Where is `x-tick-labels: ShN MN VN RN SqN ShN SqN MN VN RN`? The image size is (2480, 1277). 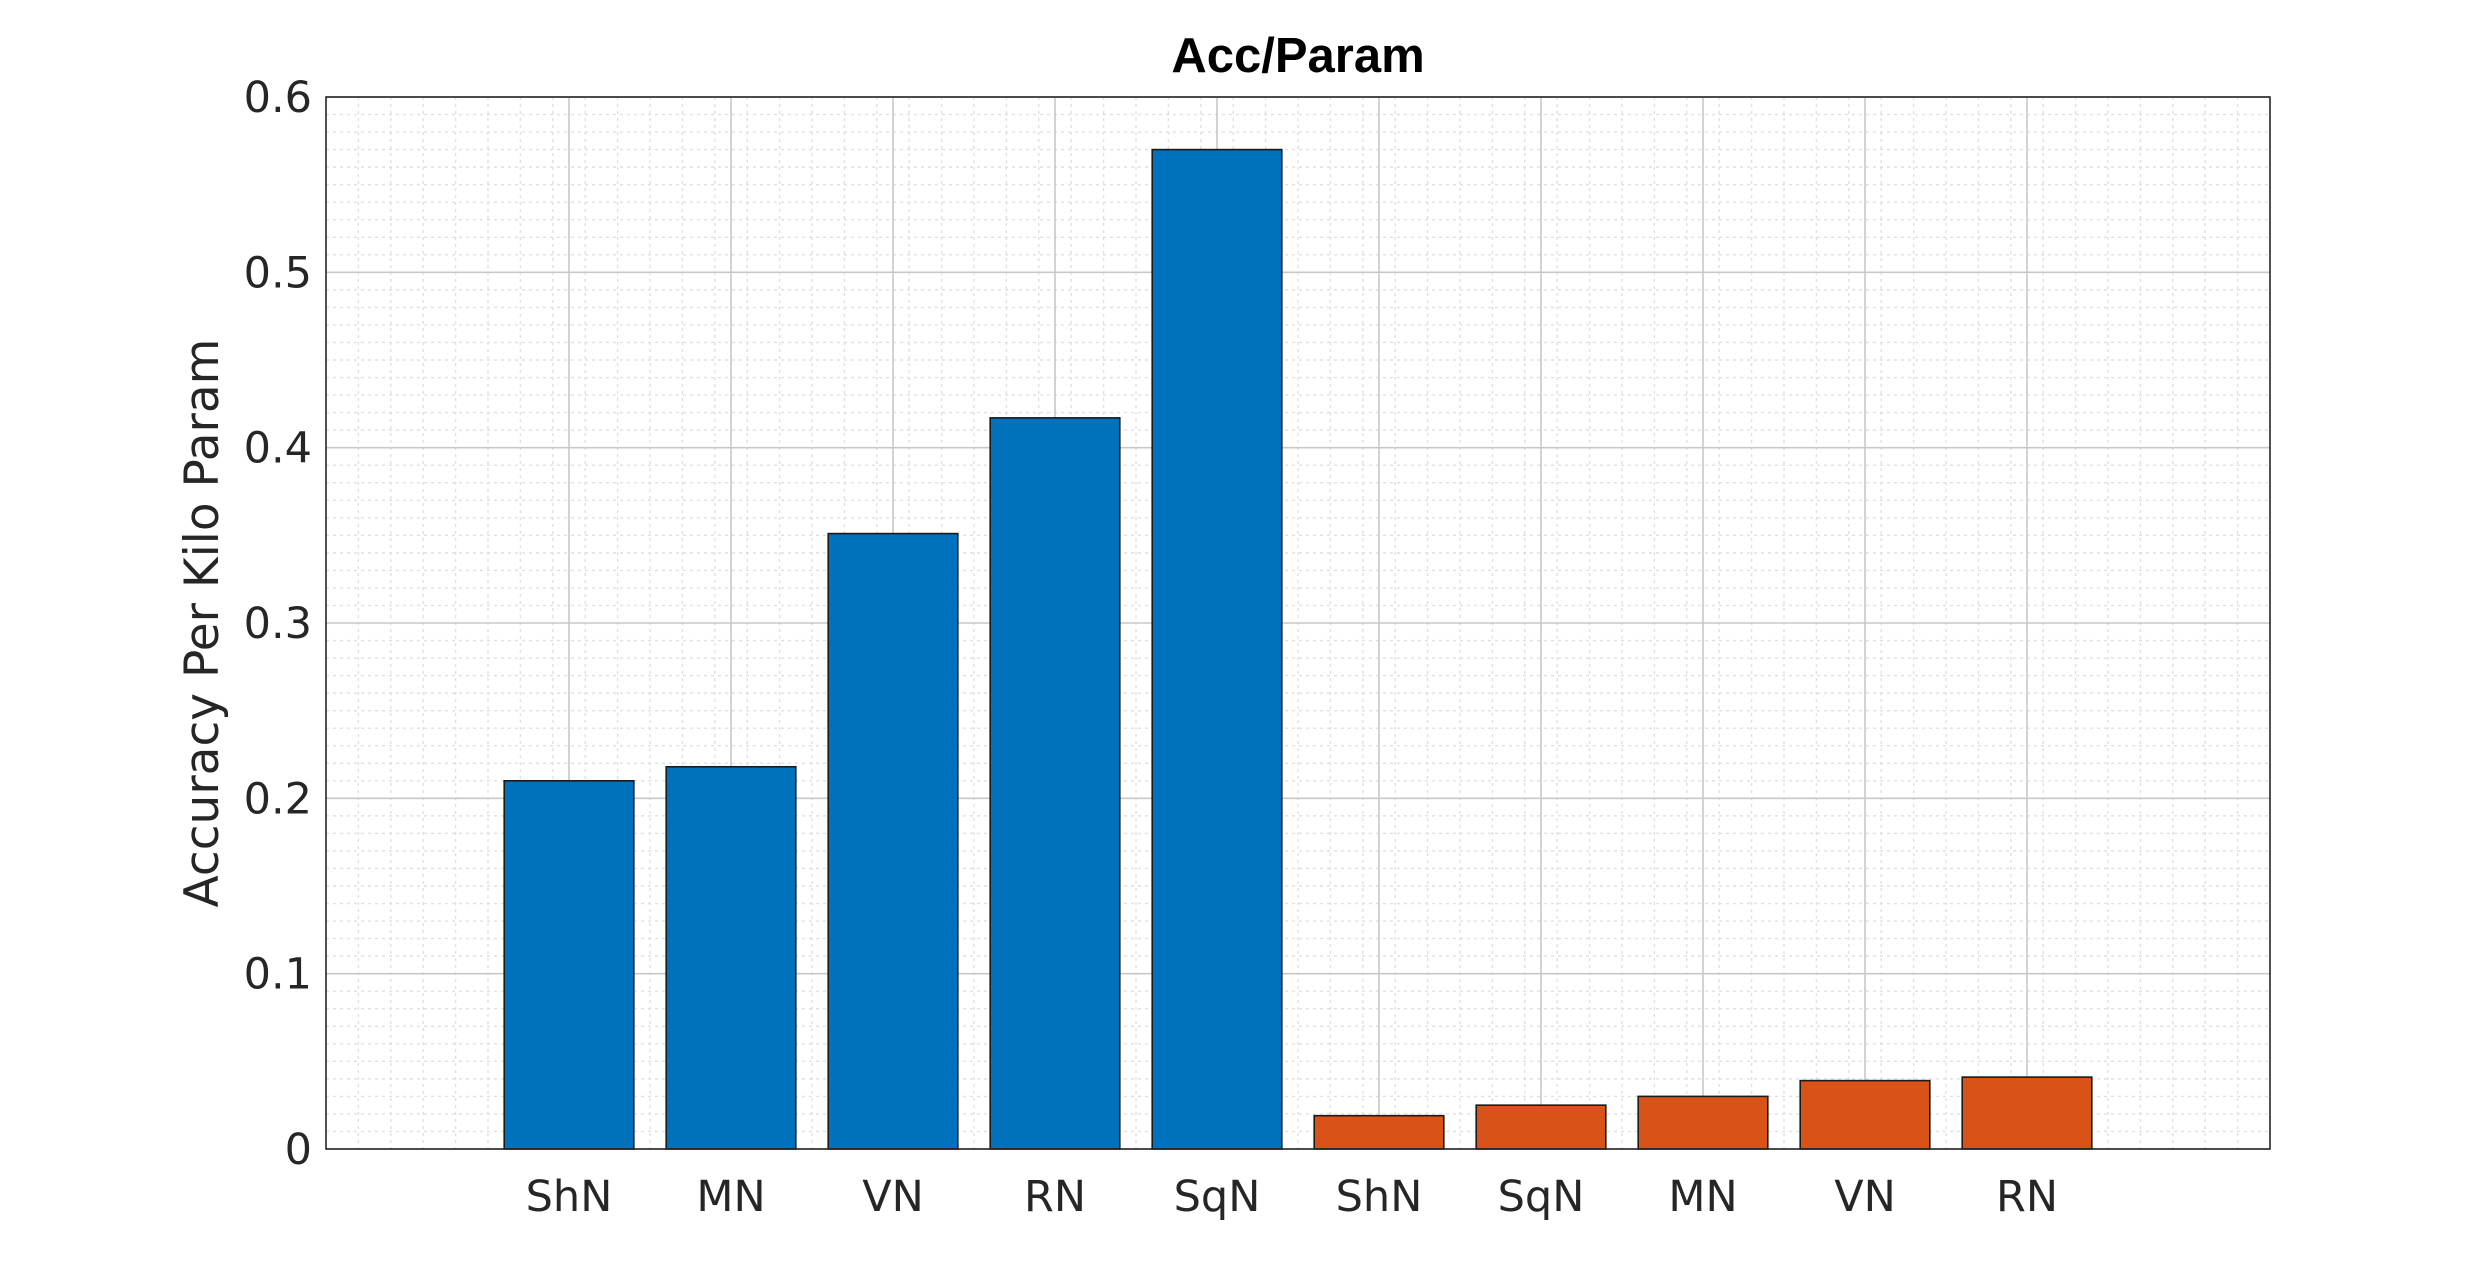 x-tick-labels: ShN MN VN RN SqN ShN SqN MN VN RN is located at coordinates (1292, 1197).